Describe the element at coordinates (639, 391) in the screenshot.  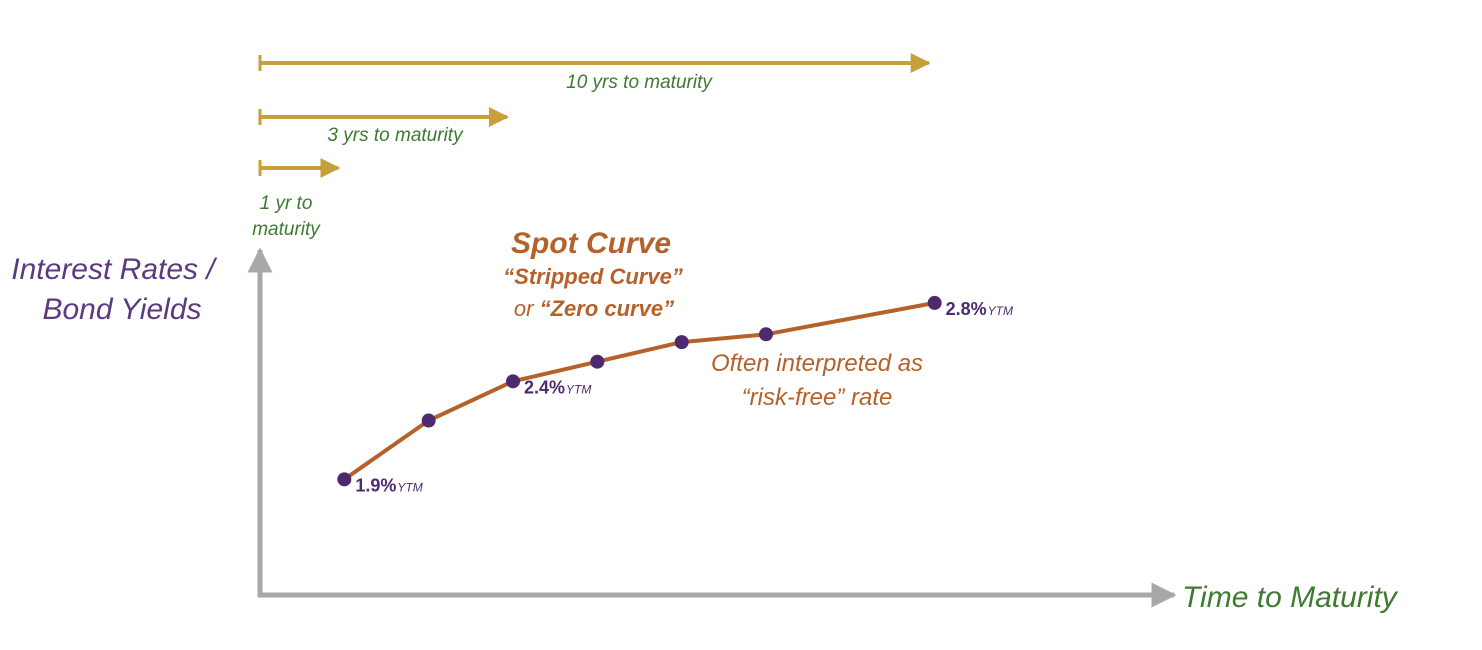
I see `spot-curve-points` at that location.